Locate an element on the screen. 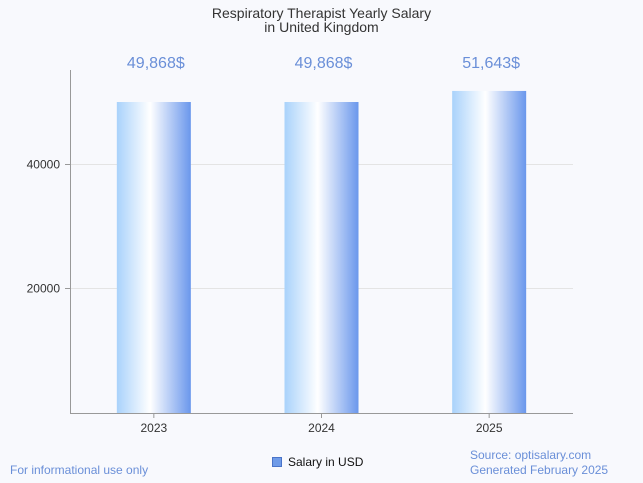 The width and height of the screenshot is (643, 483). legend-label: Salary in USD is located at coordinates (326, 462).